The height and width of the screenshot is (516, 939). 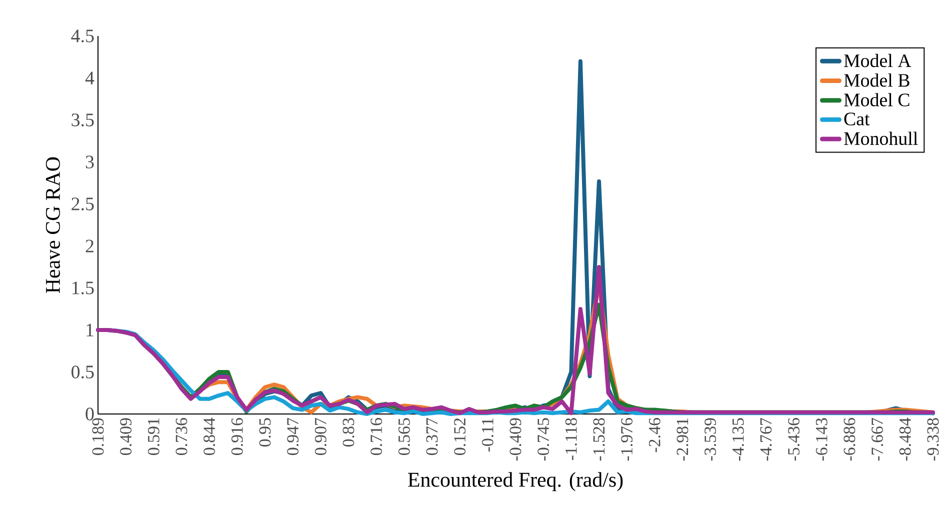 What do you see at coordinates (857, 119) in the screenshot?
I see `legend-label: Cat` at bounding box center [857, 119].